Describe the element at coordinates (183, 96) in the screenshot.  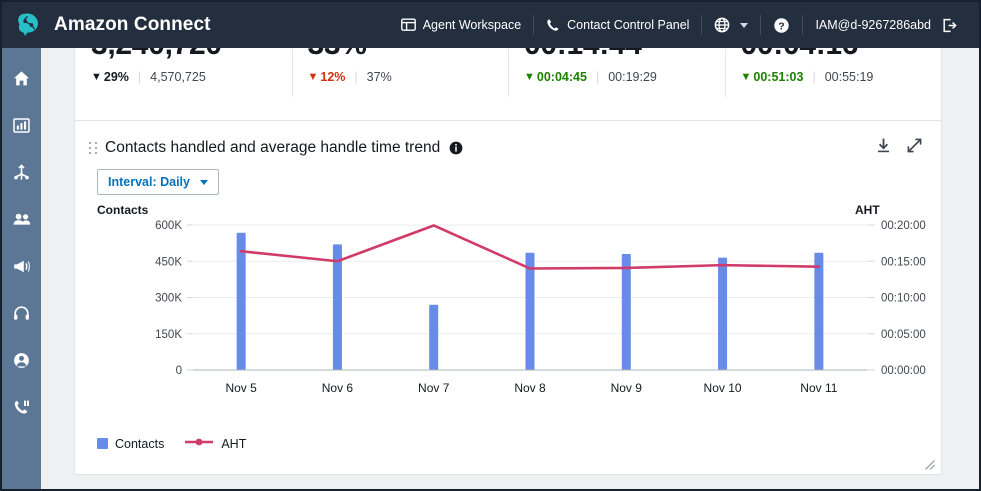
I see `kpi-cell-contacts-handled: 3,240,720 ▼ 29% | 4,570,725` at that location.